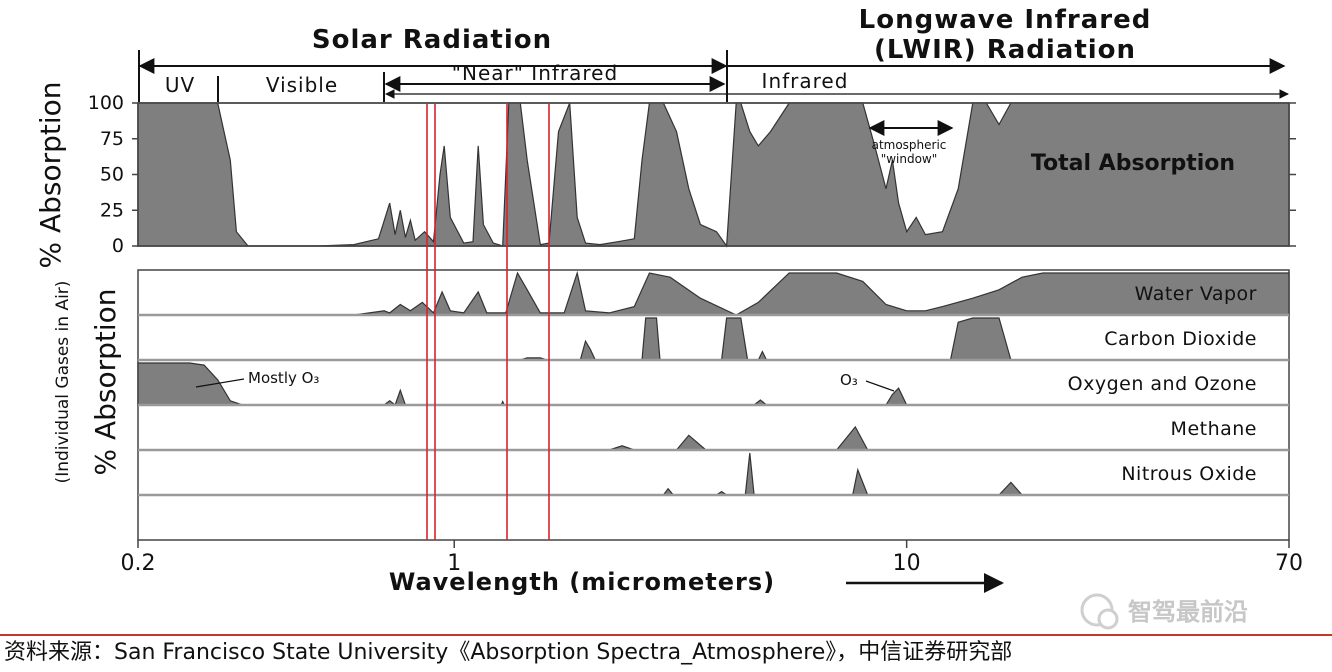 The image size is (1332, 672). I want to click on mostly-o3-annotation: Mostly O₃, so click(283, 378).